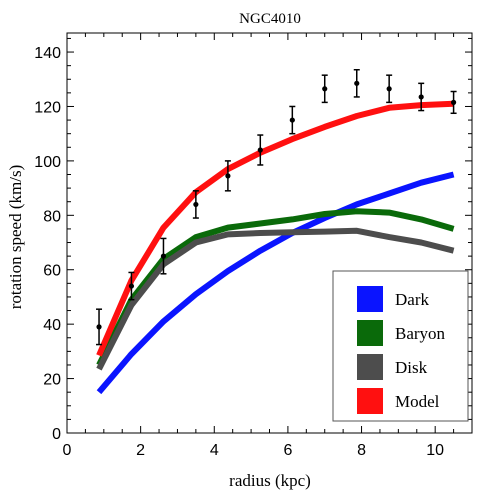 Image resolution: width=500 pixels, height=500 pixels. Describe the element at coordinates (411, 367) in the screenshot. I see `legend-label: Disk` at that location.